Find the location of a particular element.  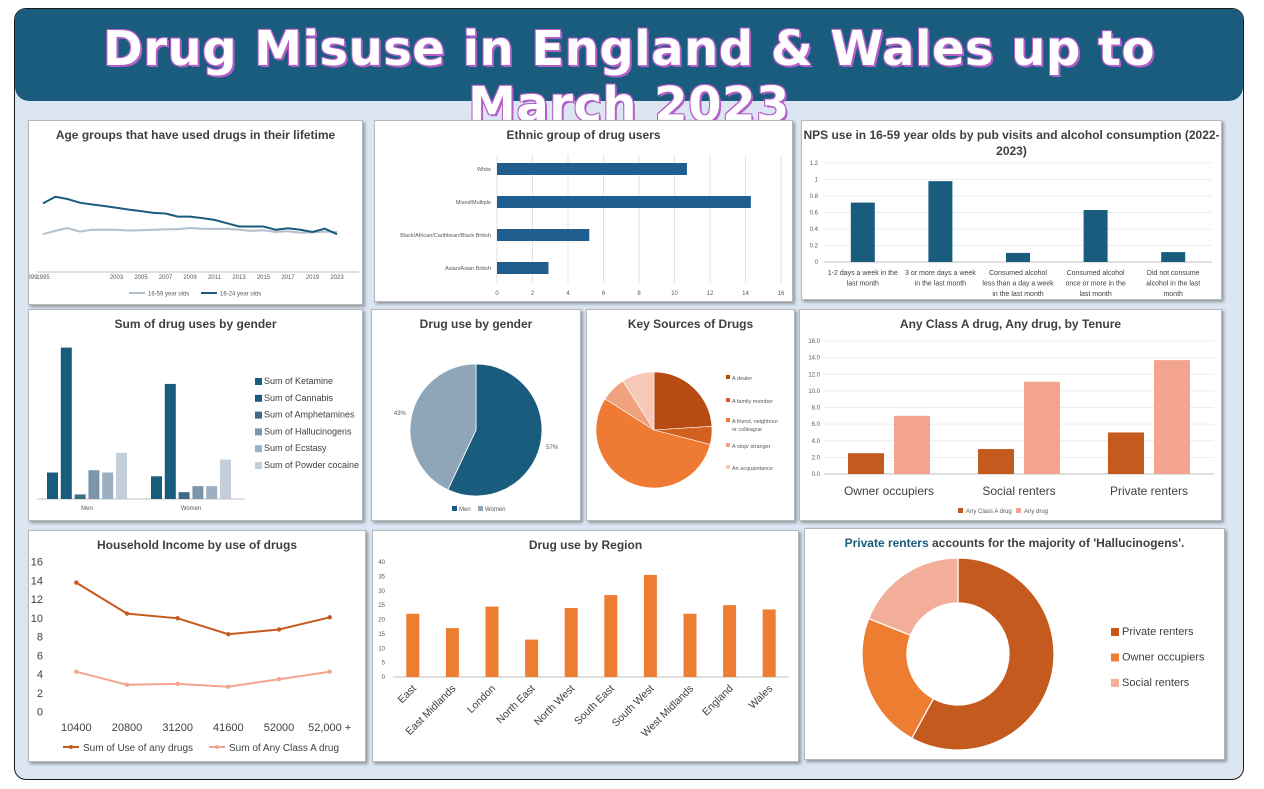

legend-label: or colleague is located at coordinates (747, 430).